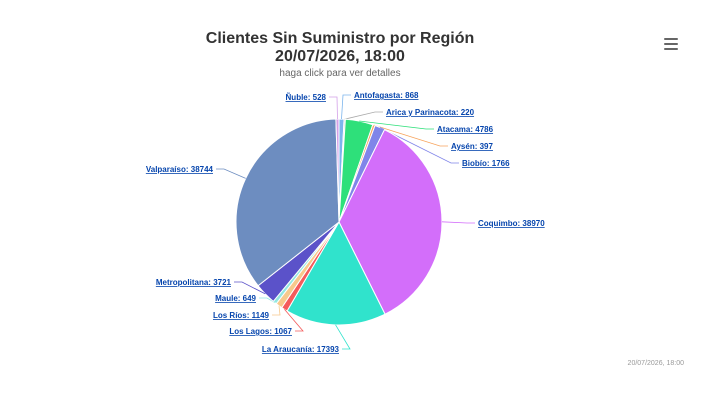 The image size is (720, 408). What do you see at coordinates (511, 223) in the screenshot?
I see `slice-label-6: Coquimbo: 38970` at bounding box center [511, 223].